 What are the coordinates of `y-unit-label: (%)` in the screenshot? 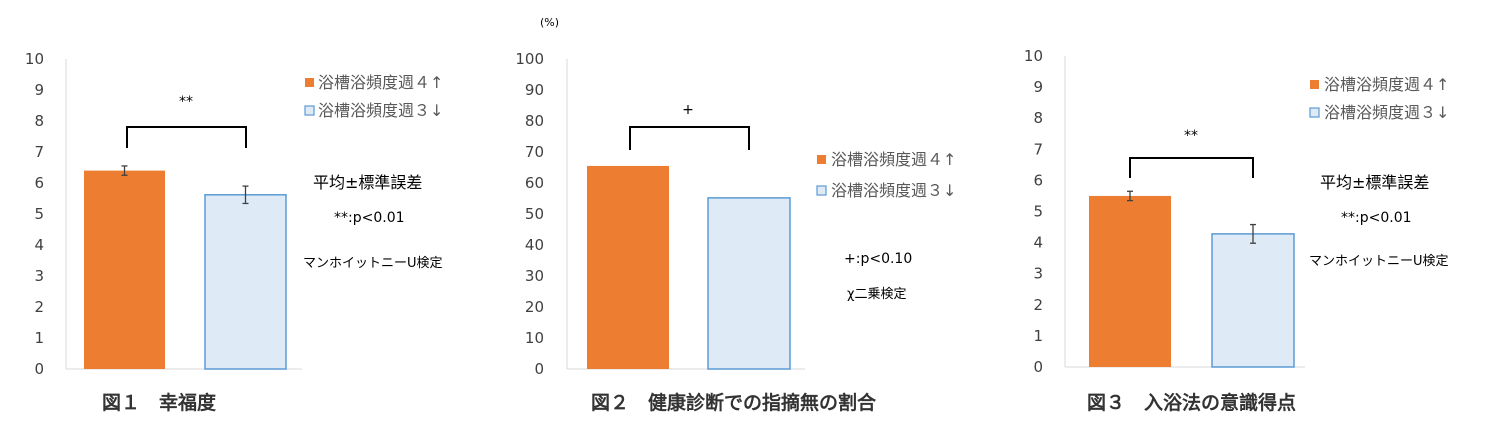 It's located at (549, 22).